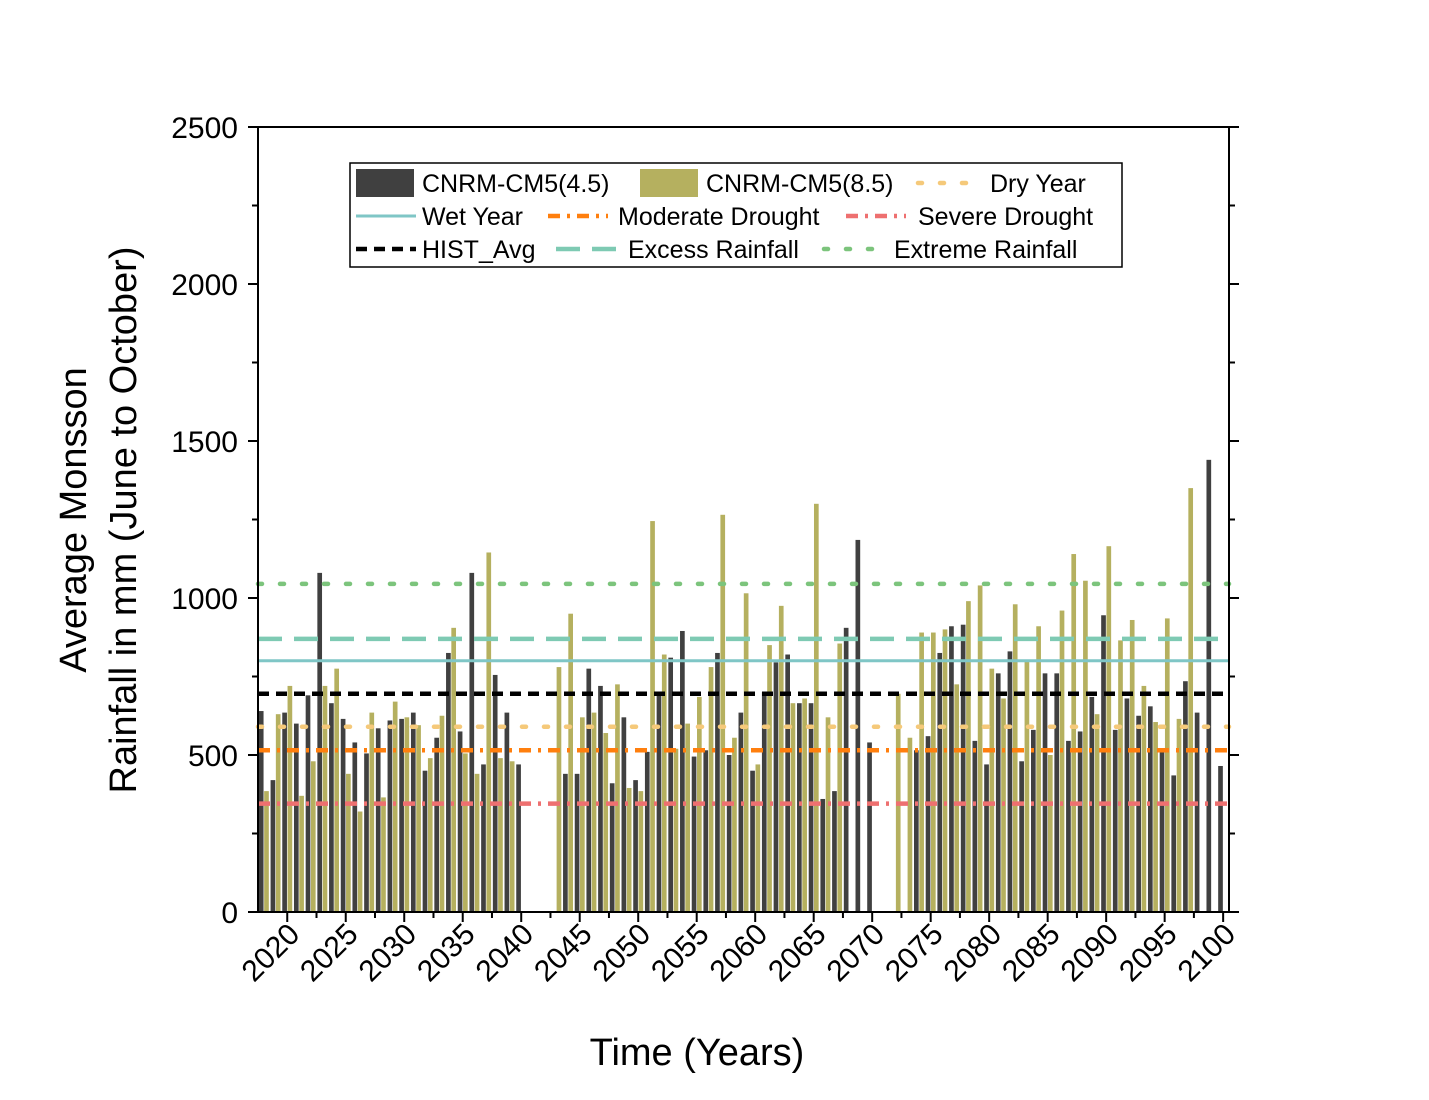 The height and width of the screenshot is (1100, 1429). What do you see at coordinates (617, 798) in the screenshot?
I see `bar-rcp85-2048` at bounding box center [617, 798].